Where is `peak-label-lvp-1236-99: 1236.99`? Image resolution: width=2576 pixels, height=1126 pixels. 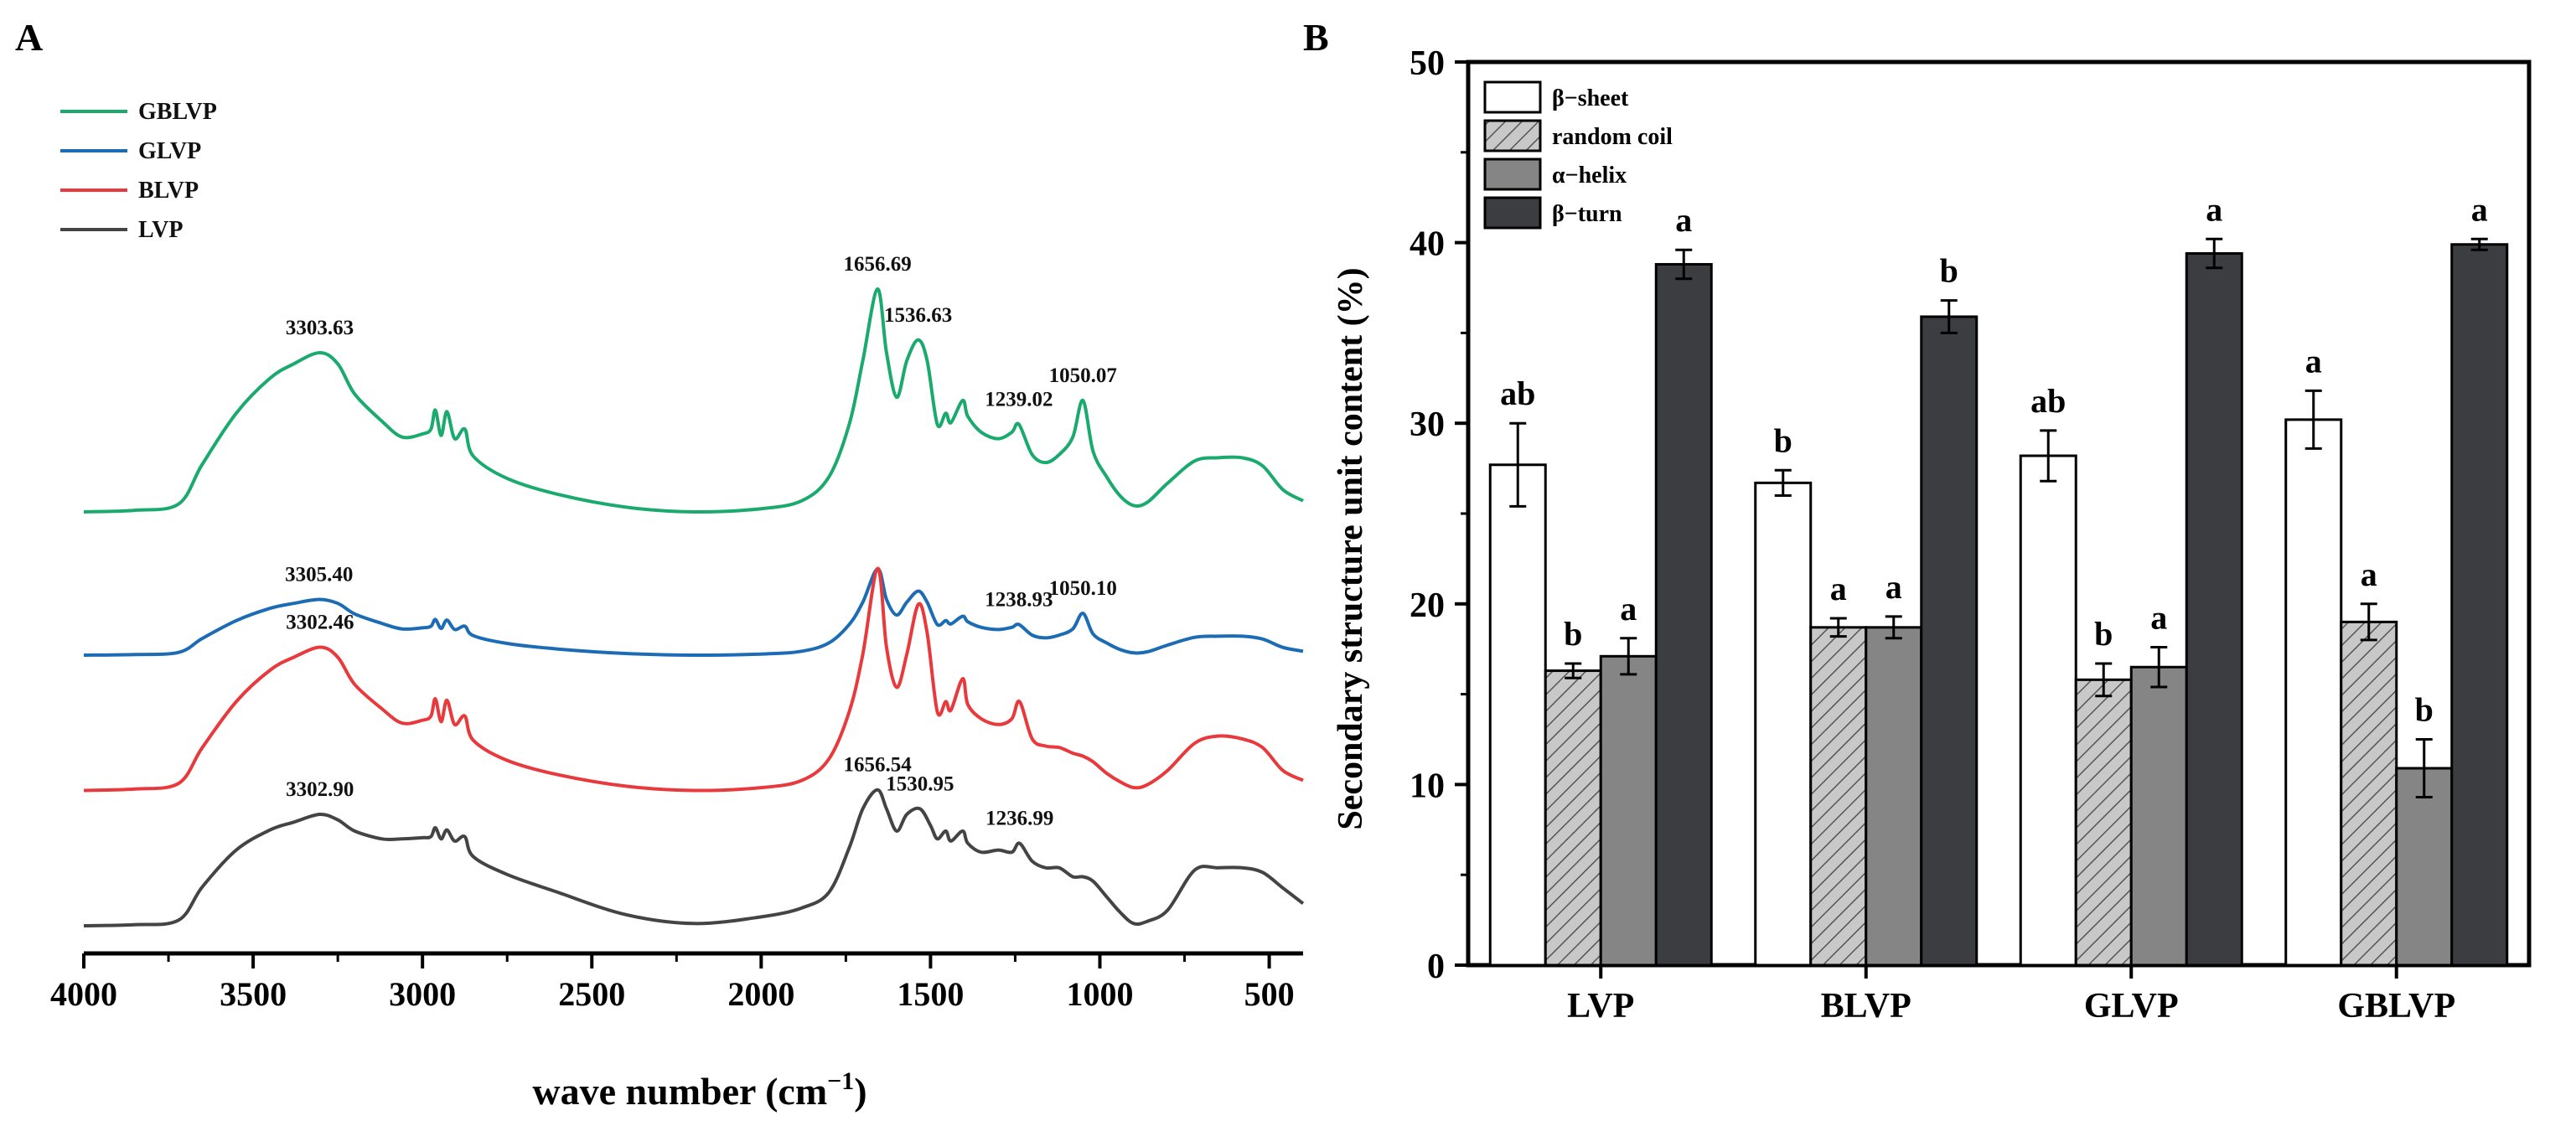
peak-label-lvp-1236-99: 1236.99 is located at coordinates (1019, 819).